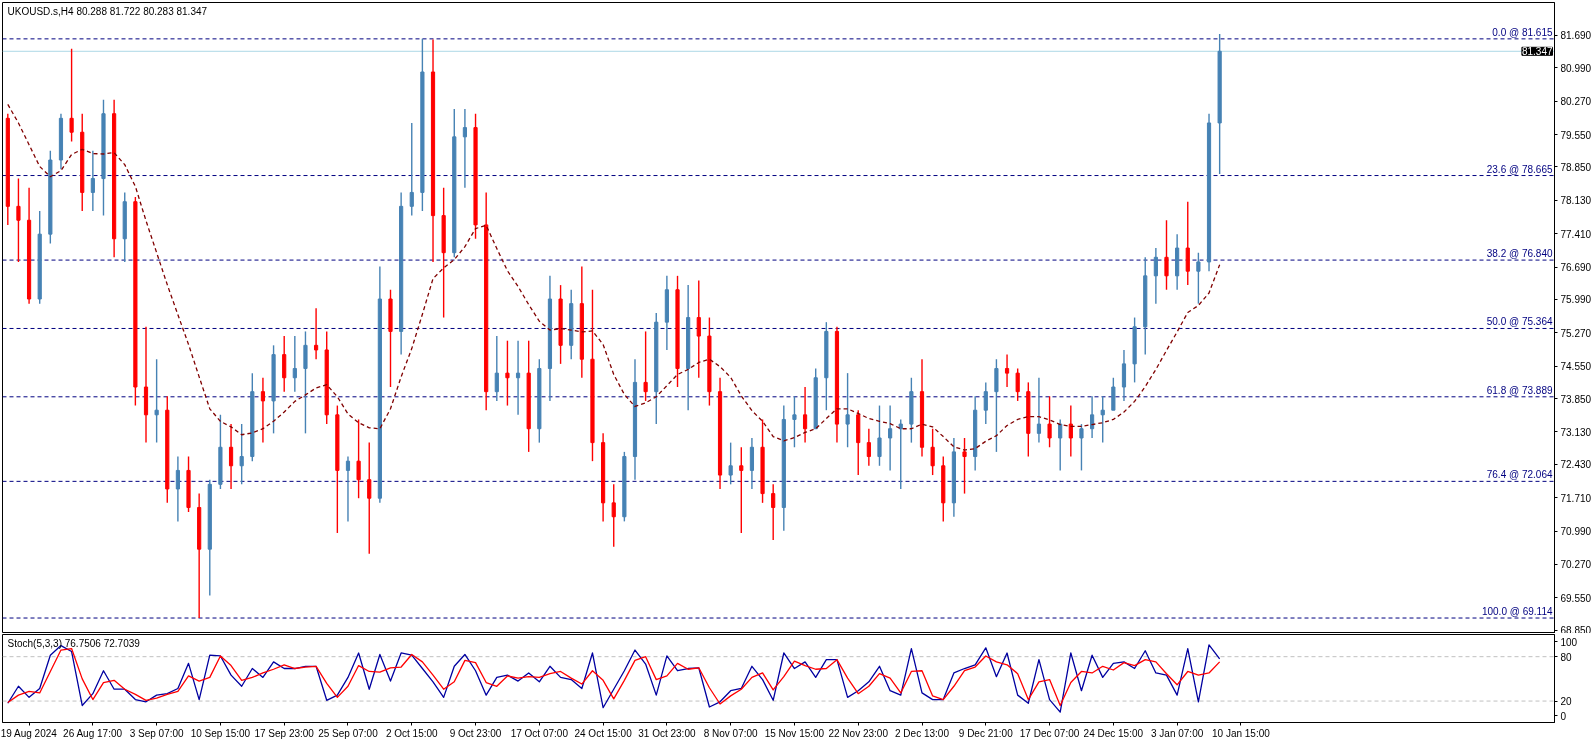  What do you see at coordinates (1576, 102) in the screenshot?
I see `y-tick-label: 80.270` at bounding box center [1576, 102].